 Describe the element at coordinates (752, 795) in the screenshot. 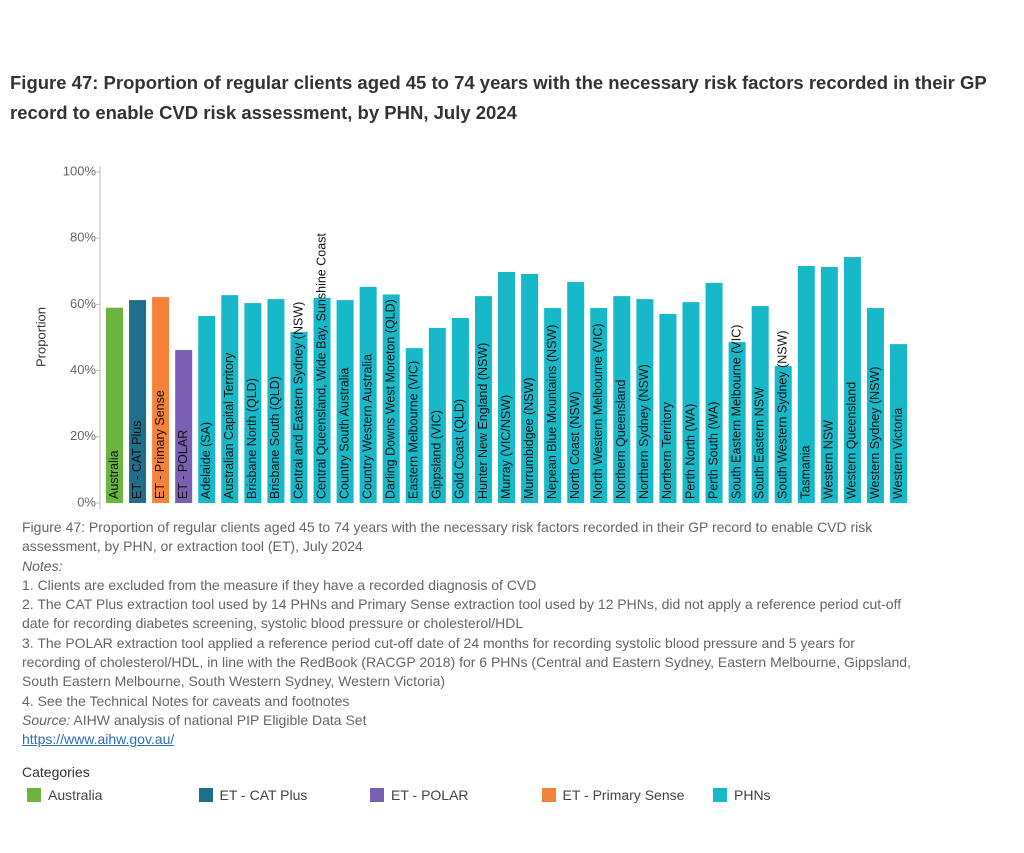

I see `legend-label: PHNs` at that location.